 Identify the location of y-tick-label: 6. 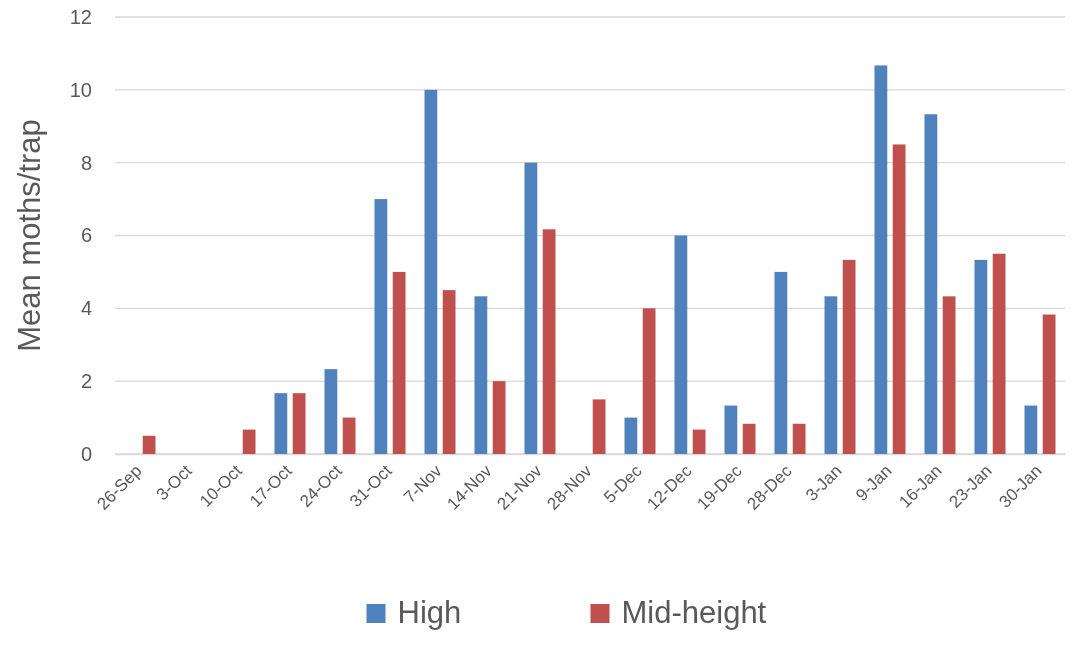
(86, 235).